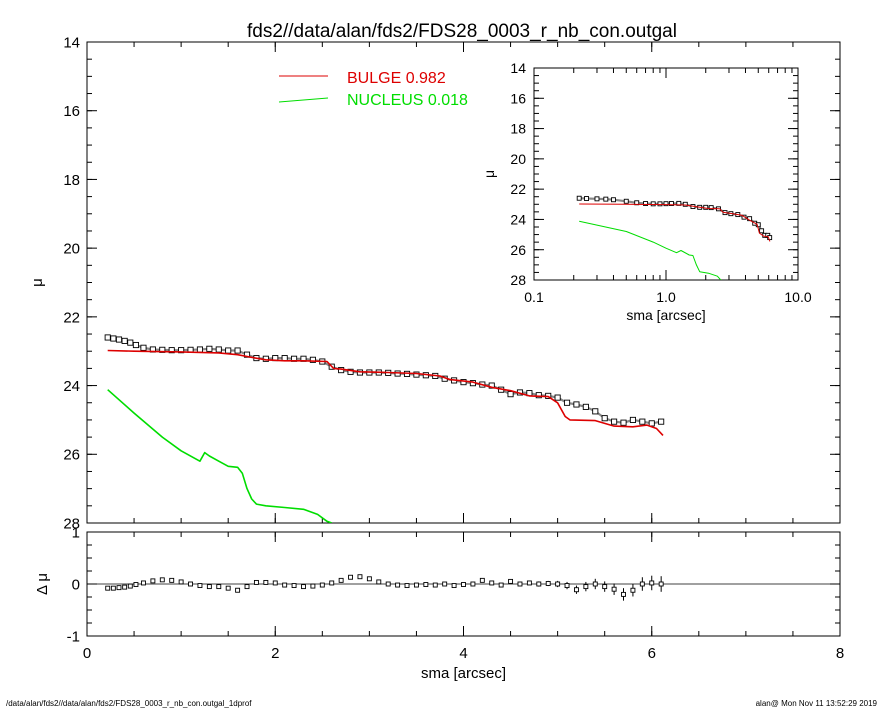 Image resolution: width=885 pixels, height=708 pixels. Describe the element at coordinates (73, 636) in the screenshot. I see `y-tick-label: -1` at that location.